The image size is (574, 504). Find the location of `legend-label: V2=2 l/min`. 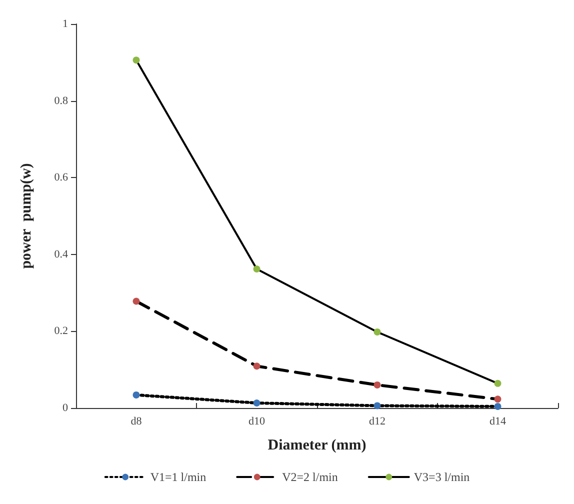

legend-label: V2=2 l/min is located at coordinates (310, 477).